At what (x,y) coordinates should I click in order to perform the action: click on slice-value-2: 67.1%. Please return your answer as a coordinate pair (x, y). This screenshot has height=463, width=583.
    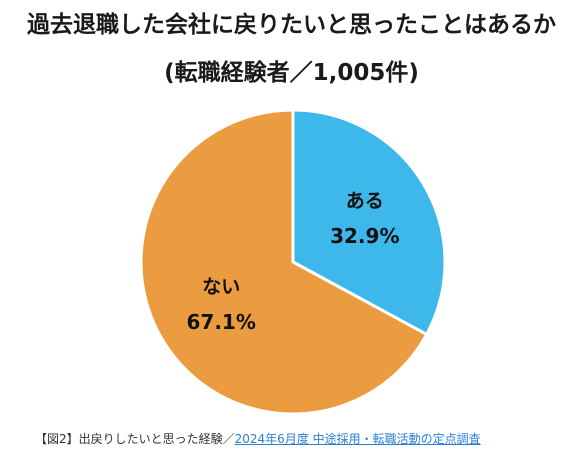
    Looking at the image, I should click on (221, 322).